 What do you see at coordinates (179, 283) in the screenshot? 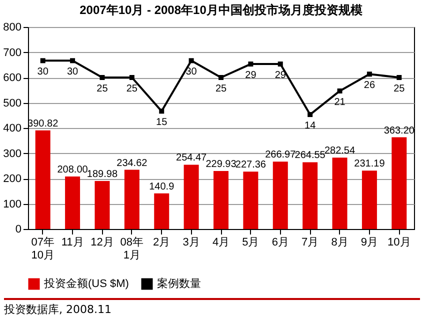
I see `legend-label: 案例数量` at bounding box center [179, 283].